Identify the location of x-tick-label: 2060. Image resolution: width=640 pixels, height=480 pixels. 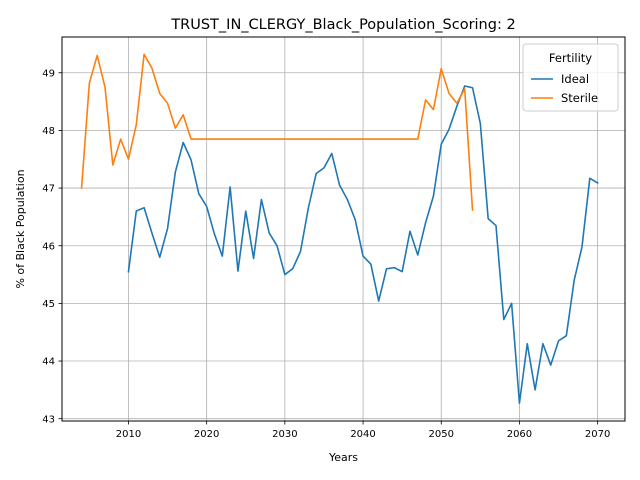
(519, 434).